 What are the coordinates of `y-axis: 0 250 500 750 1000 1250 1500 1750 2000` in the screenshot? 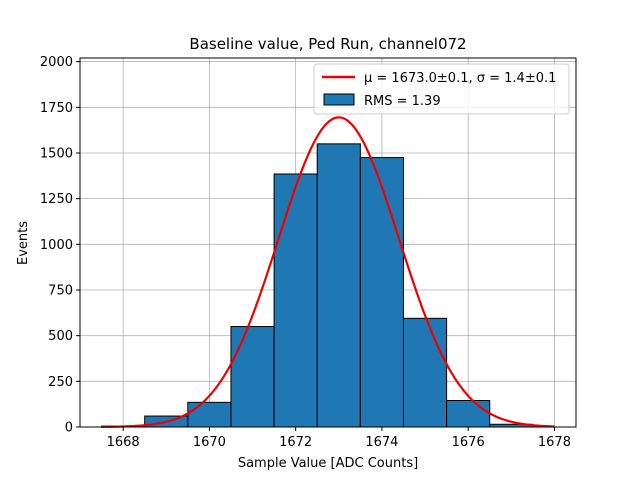 It's located at (60, 245).